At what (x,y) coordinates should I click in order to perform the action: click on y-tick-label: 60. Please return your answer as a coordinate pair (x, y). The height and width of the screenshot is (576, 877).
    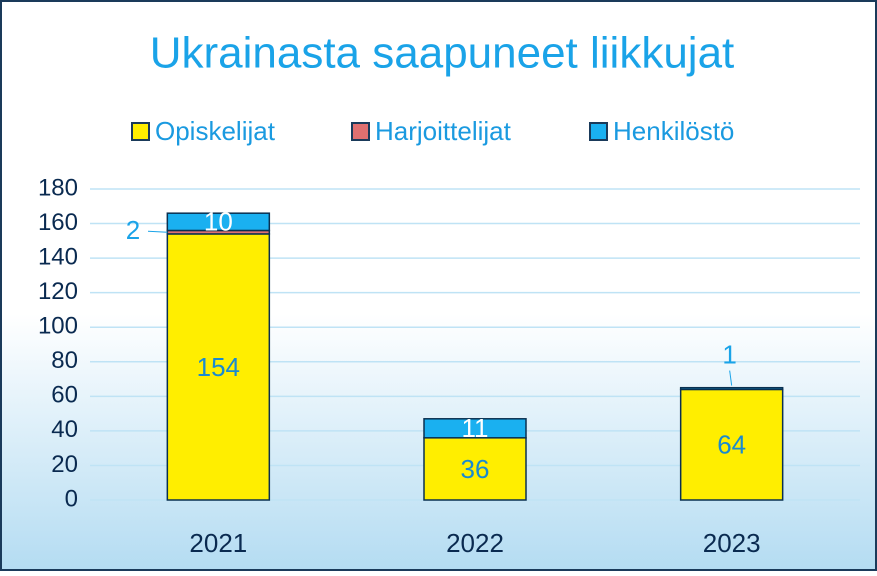
    Looking at the image, I should click on (64, 395).